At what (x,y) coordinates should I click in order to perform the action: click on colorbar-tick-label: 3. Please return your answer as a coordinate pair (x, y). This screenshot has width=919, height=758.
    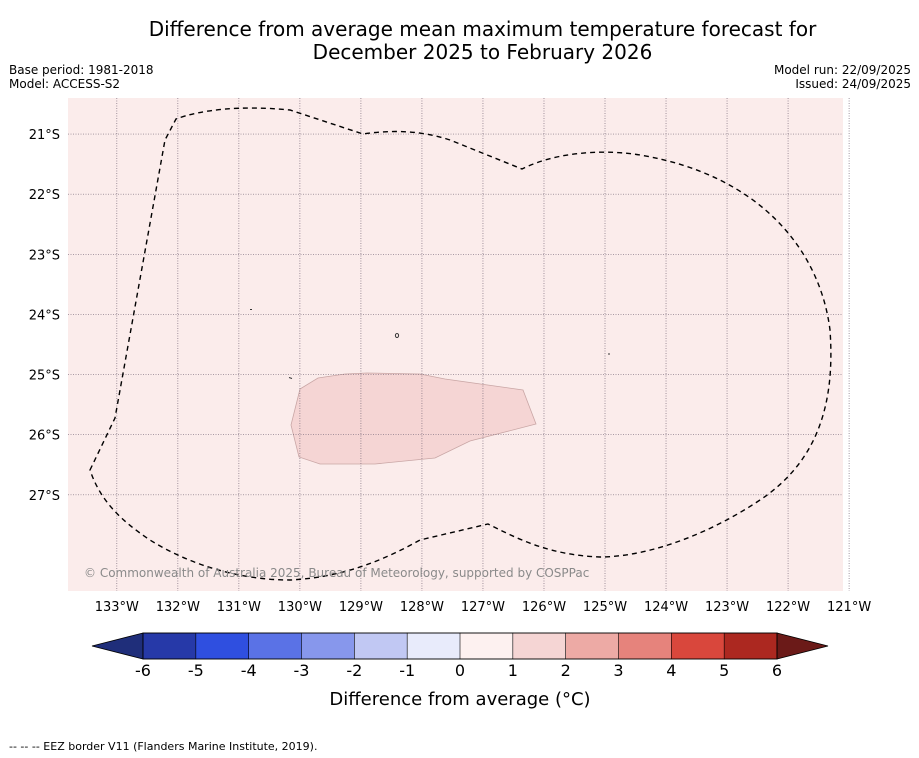
    Looking at the image, I should click on (618, 670).